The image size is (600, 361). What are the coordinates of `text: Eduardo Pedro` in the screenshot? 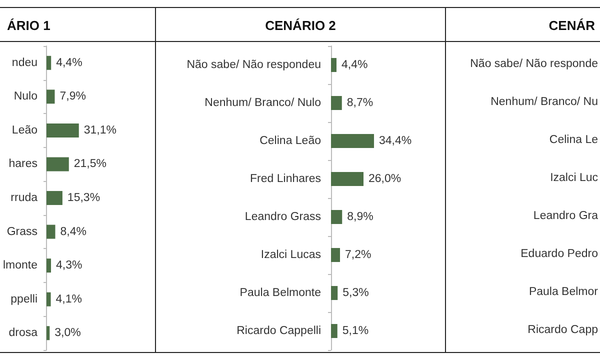 It's located at (559, 254).